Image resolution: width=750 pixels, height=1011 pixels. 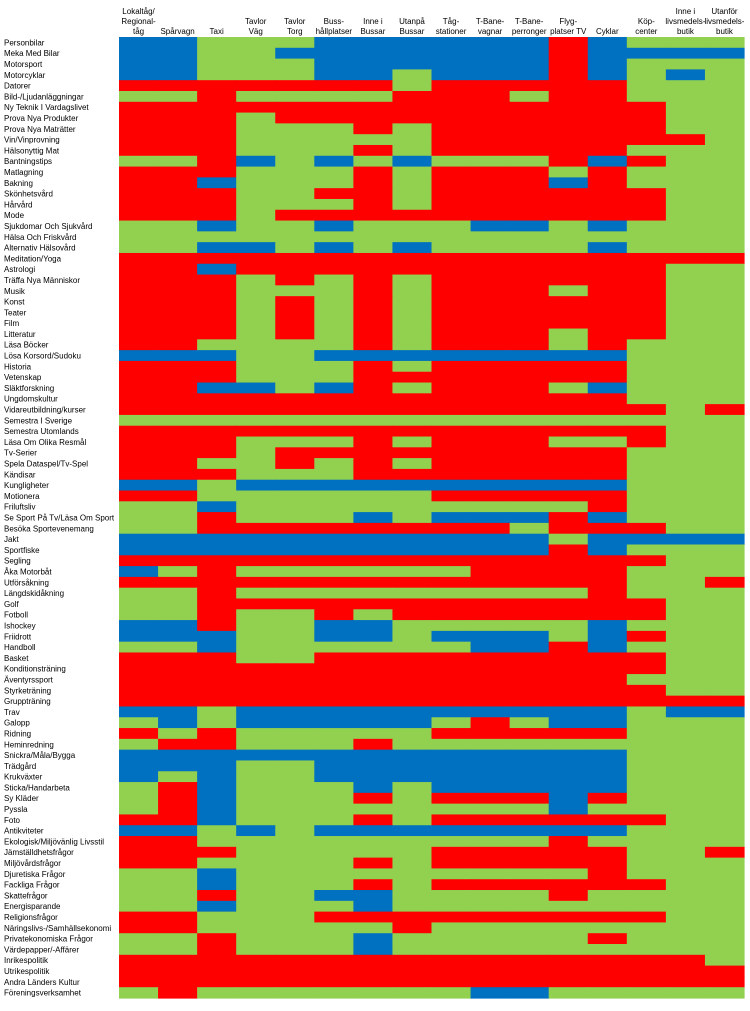 I want to click on row-label: Heminredning, so click(x=29, y=744).